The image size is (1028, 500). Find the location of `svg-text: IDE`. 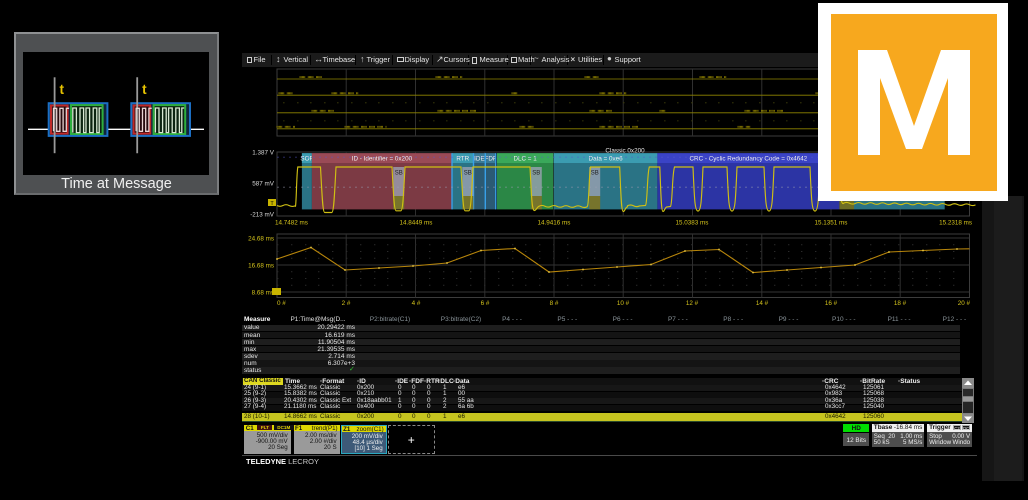

svg-text: IDE is located at coordinates (479, 158).